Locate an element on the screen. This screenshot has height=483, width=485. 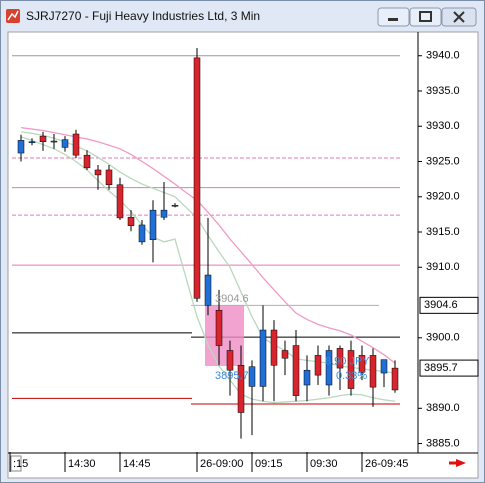
x-tick-label: 09:15 is located at coordinates (269, 464).